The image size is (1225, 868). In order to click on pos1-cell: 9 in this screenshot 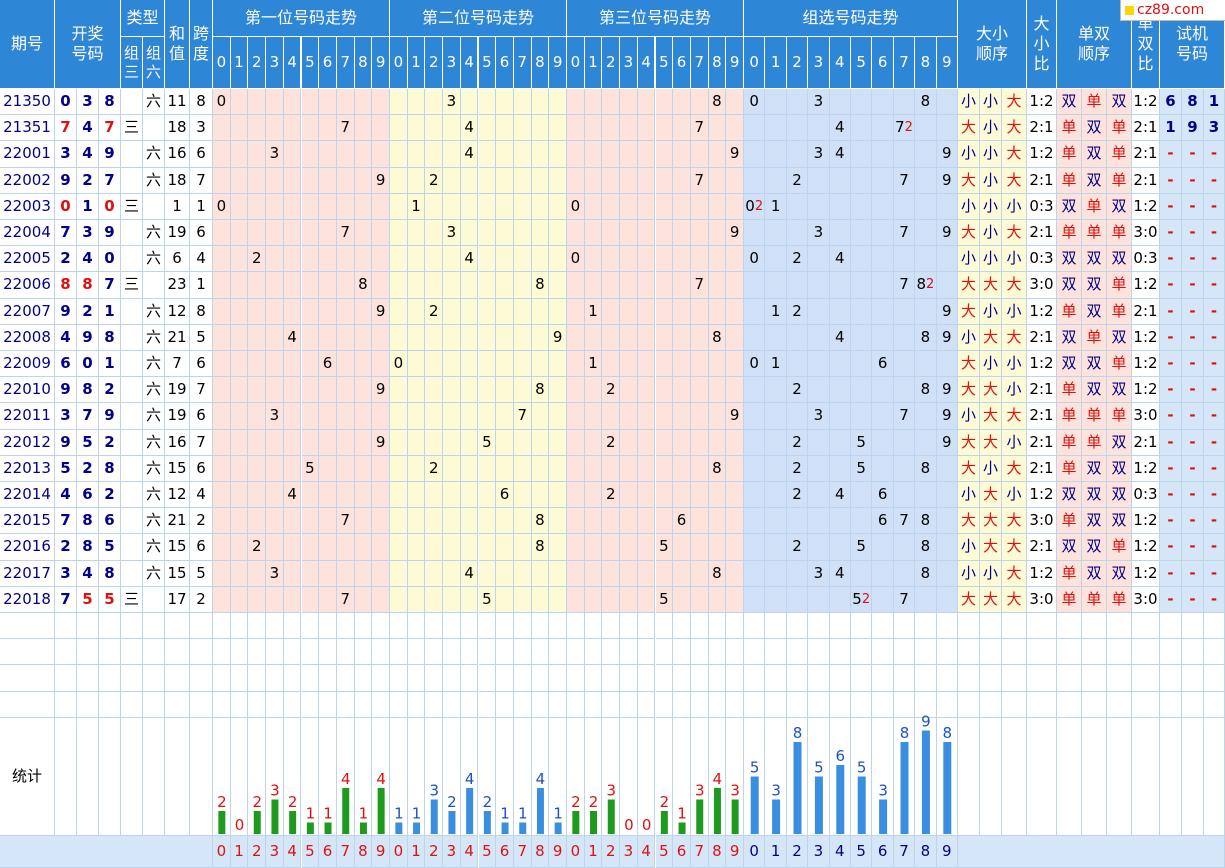, I will do `click(381, 311)`.